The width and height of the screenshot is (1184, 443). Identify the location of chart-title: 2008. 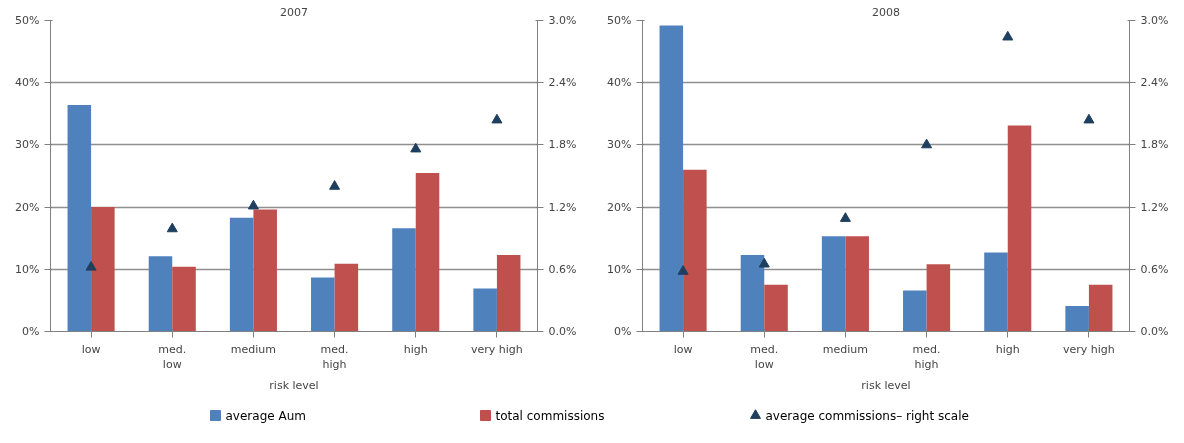
(886, 12).